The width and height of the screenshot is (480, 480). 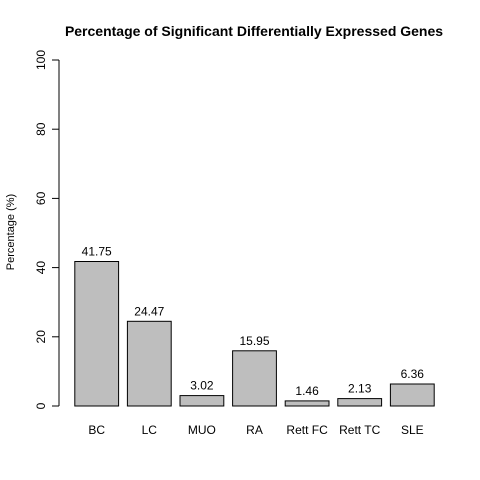 I want to click on bar-value-label: 2.13, so click(x=360, y=389).